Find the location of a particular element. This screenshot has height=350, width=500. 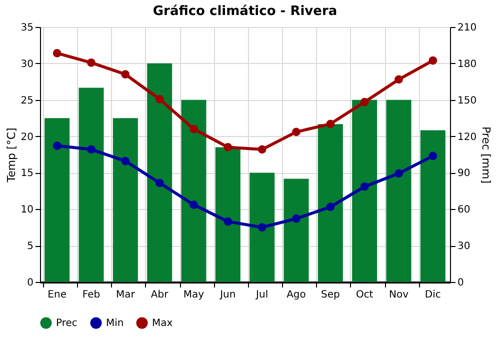

x-tick-label: Ene is located at coordinates (57, 295).